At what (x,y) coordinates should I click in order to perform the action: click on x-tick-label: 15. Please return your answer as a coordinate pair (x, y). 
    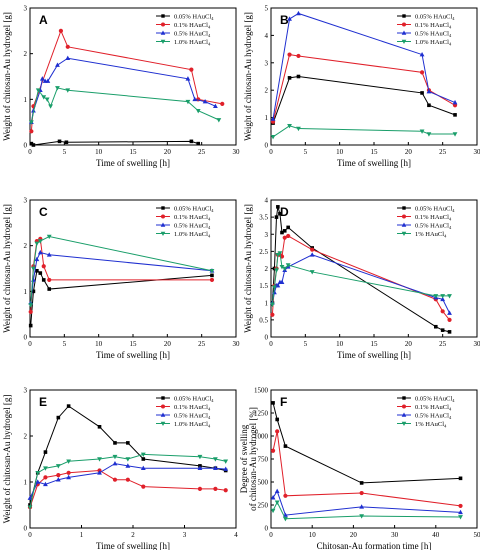
    Looking at the image, I should click on (134, 152).